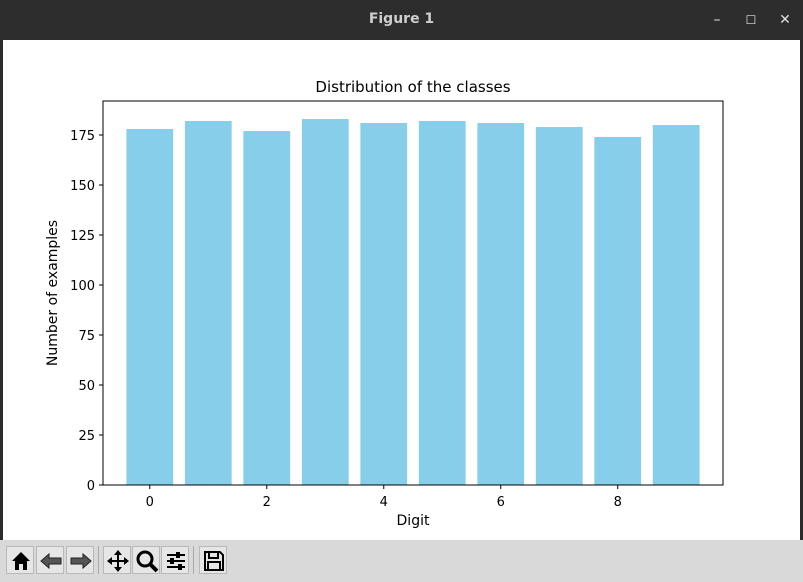  I want to click on configure-subplots-icon, so click(176, 561).